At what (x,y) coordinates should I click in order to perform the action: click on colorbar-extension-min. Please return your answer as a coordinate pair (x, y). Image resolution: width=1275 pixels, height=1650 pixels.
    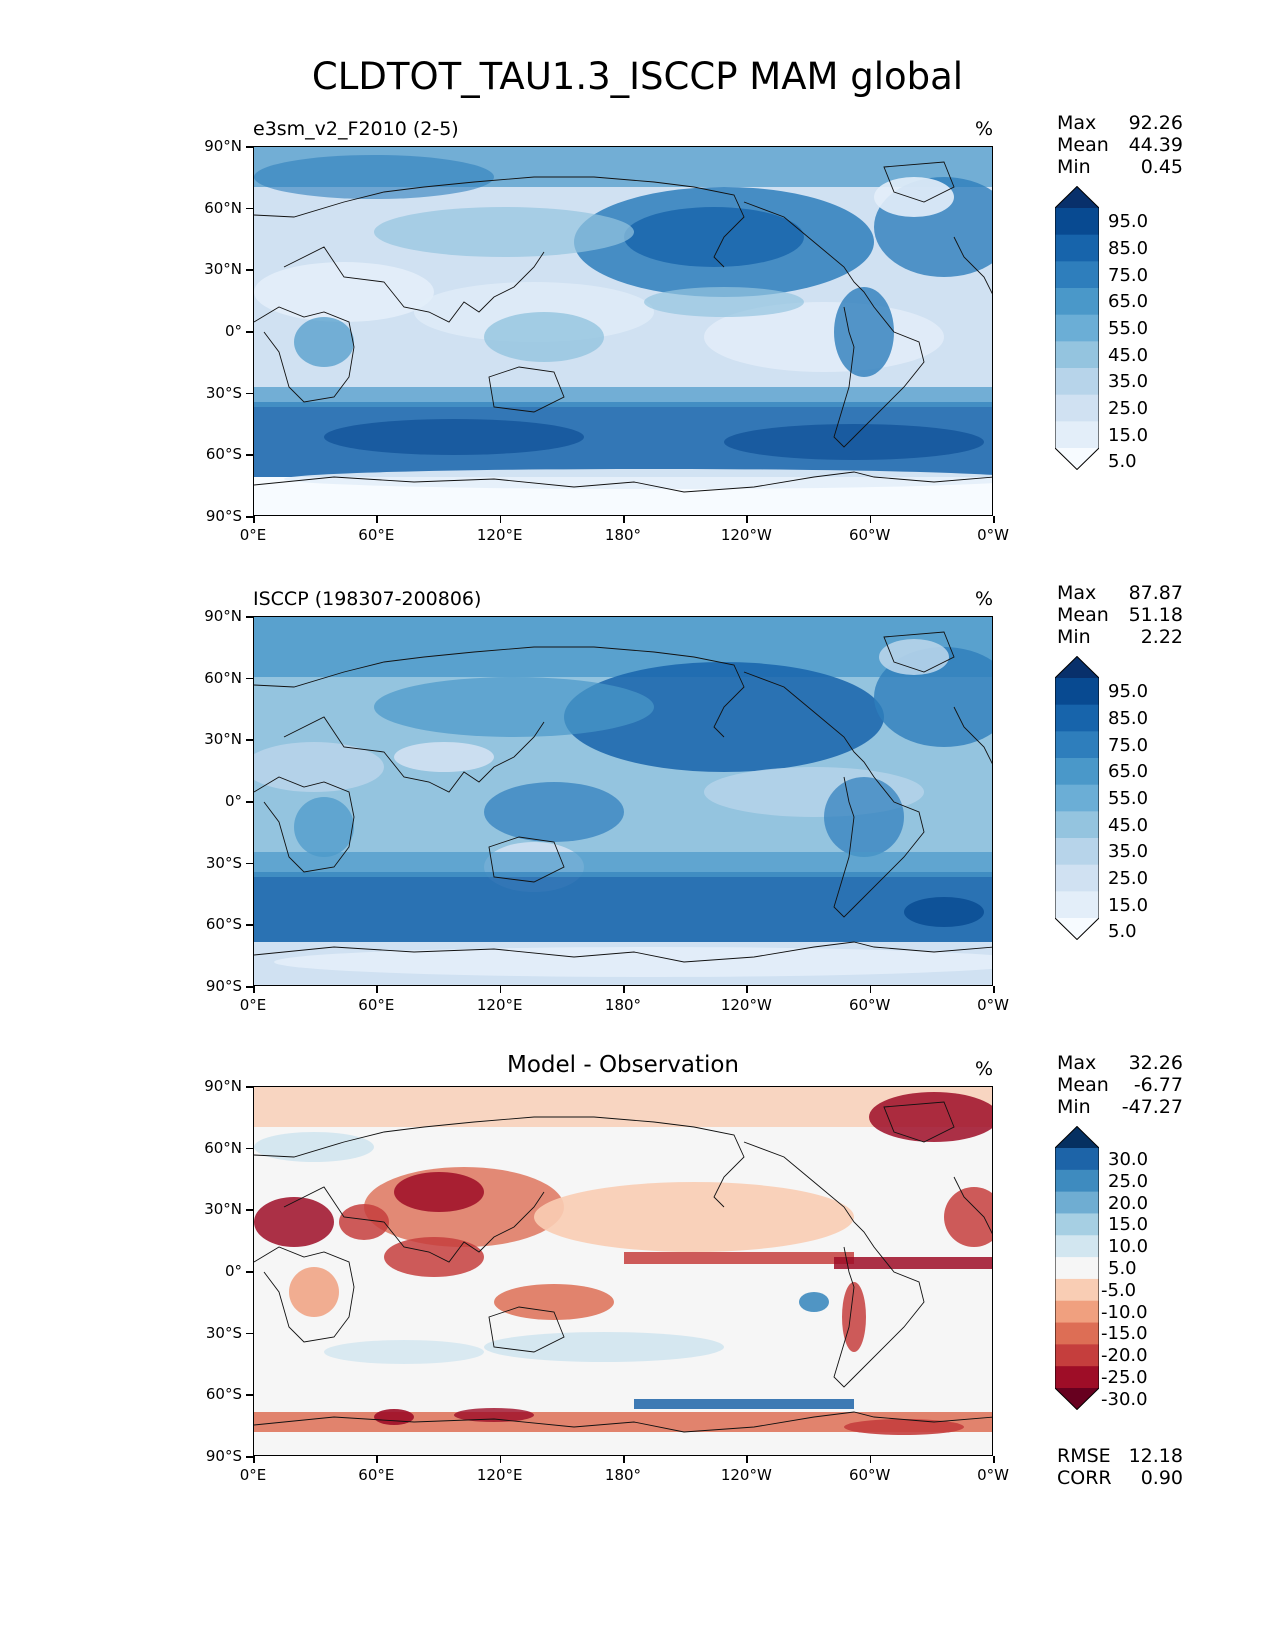
    Looking at the image, I should click on (1077, 929).